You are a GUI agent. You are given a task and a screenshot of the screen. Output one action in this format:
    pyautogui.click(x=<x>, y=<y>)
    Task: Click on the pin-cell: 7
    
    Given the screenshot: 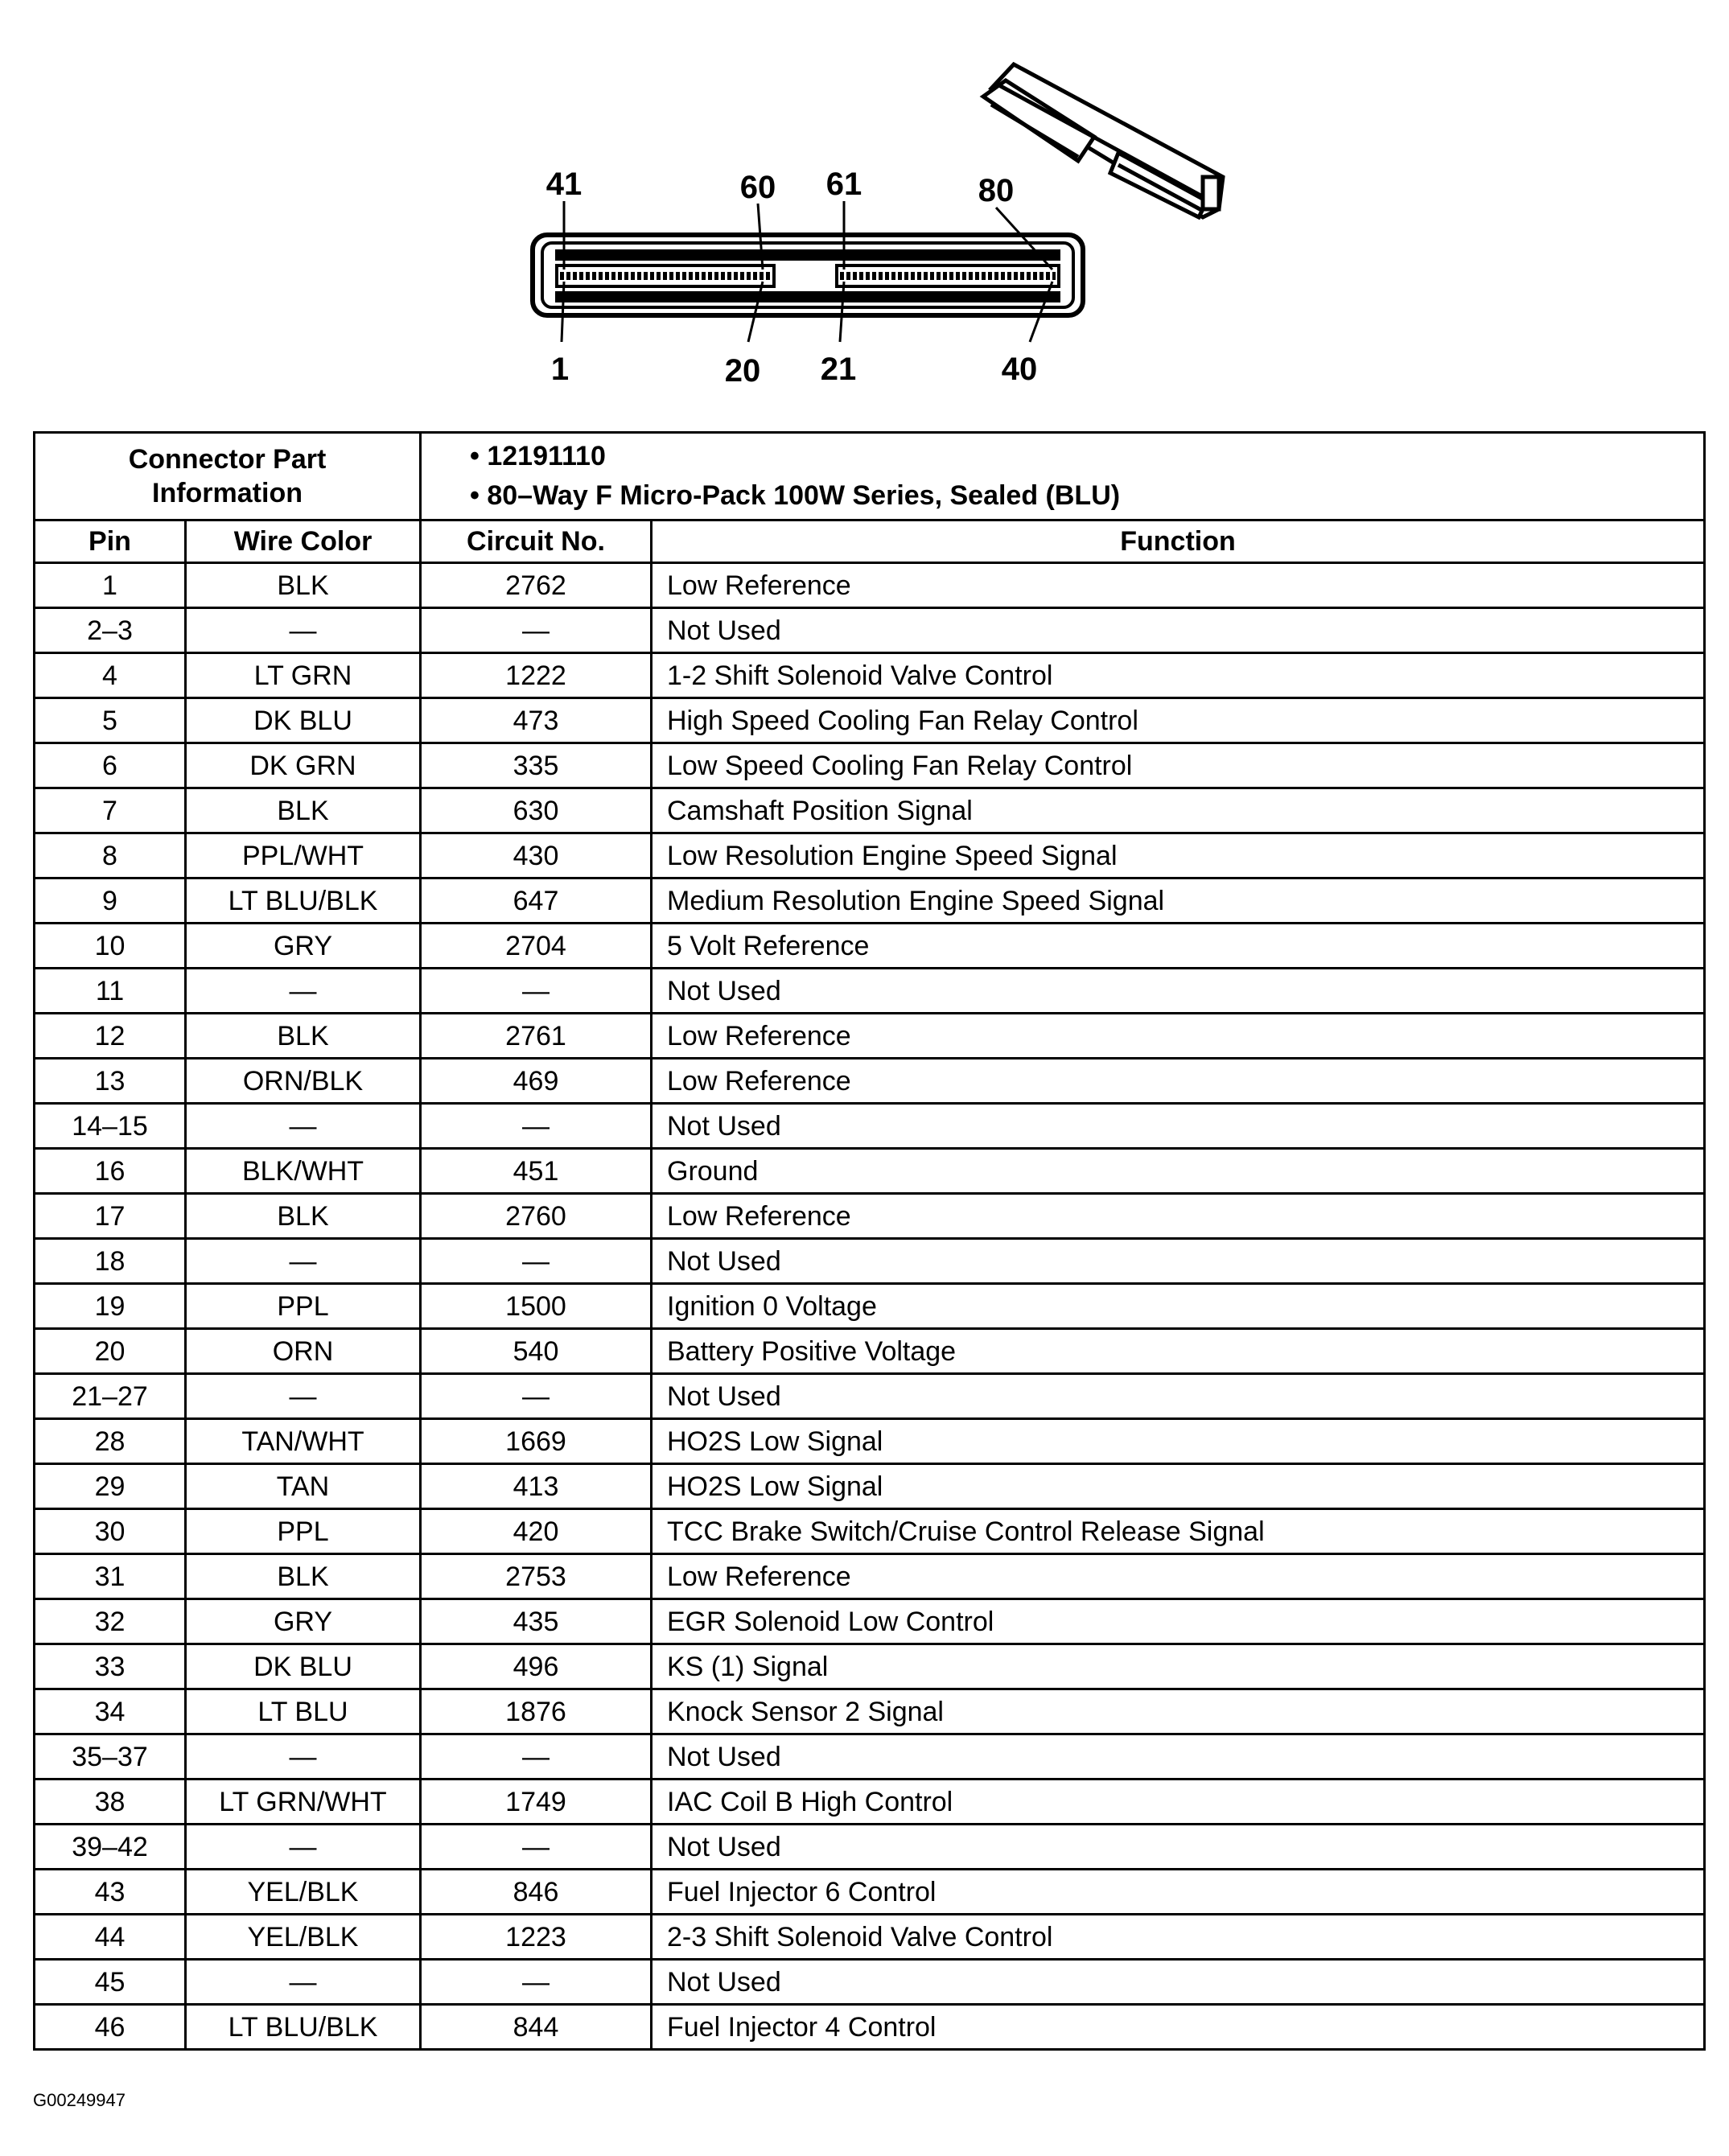 What is the action you would take?
    pyautogui.click(x=110, y=810)
    